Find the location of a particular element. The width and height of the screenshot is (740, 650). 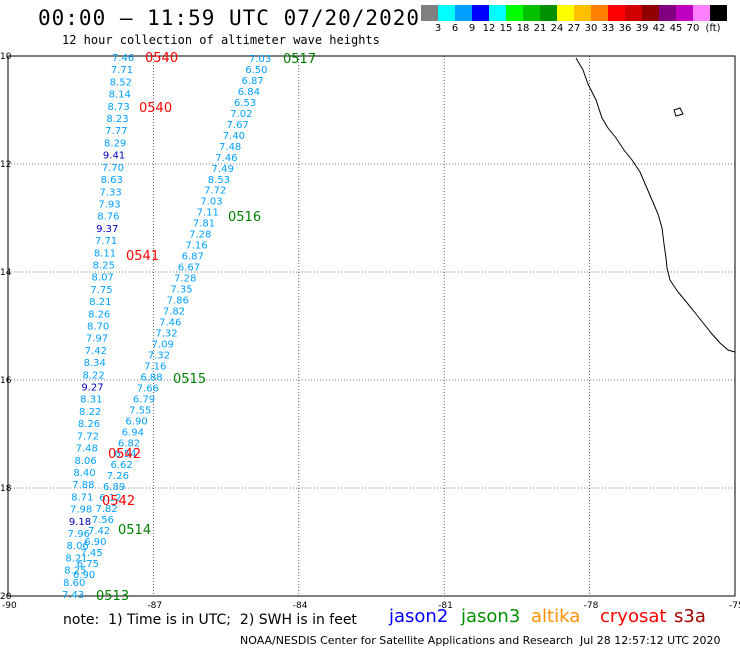

wave-height-value: 7.86 is located at coordinates (178, 301).